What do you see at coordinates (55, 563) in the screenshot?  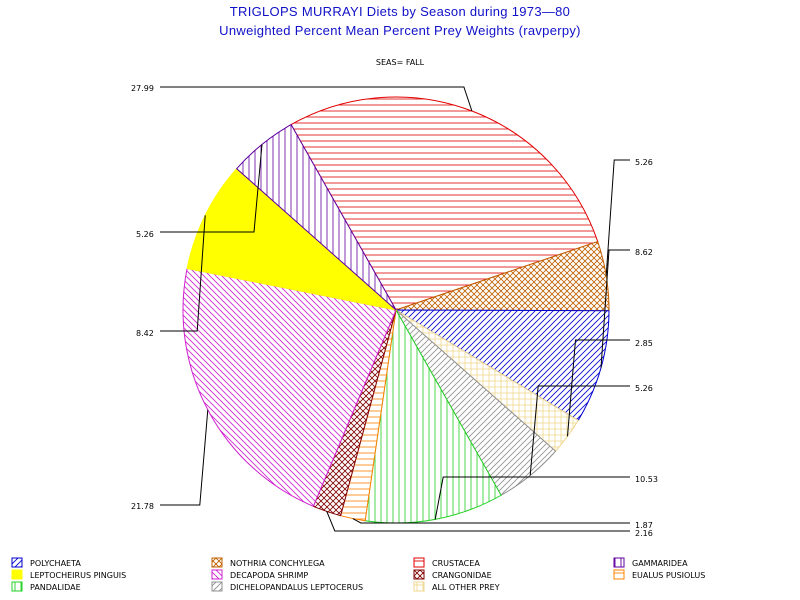 I see `legend-label-polychaeta: POLYCHAETA` at bounding box center [55, 563].